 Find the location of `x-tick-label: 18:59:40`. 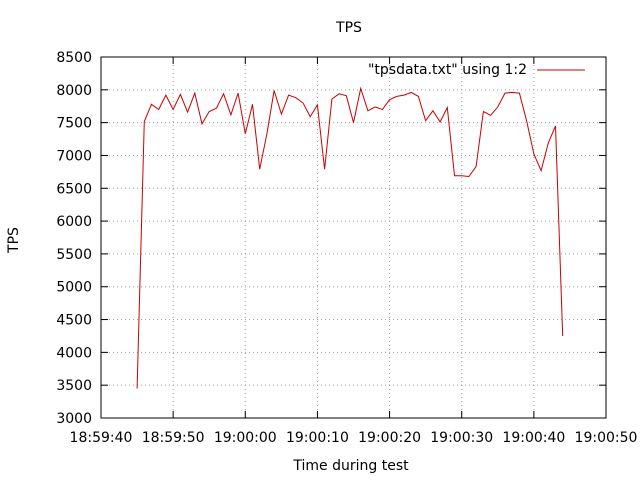

x-tick-label: 18:59:40 is located at coordinates (101, 438).